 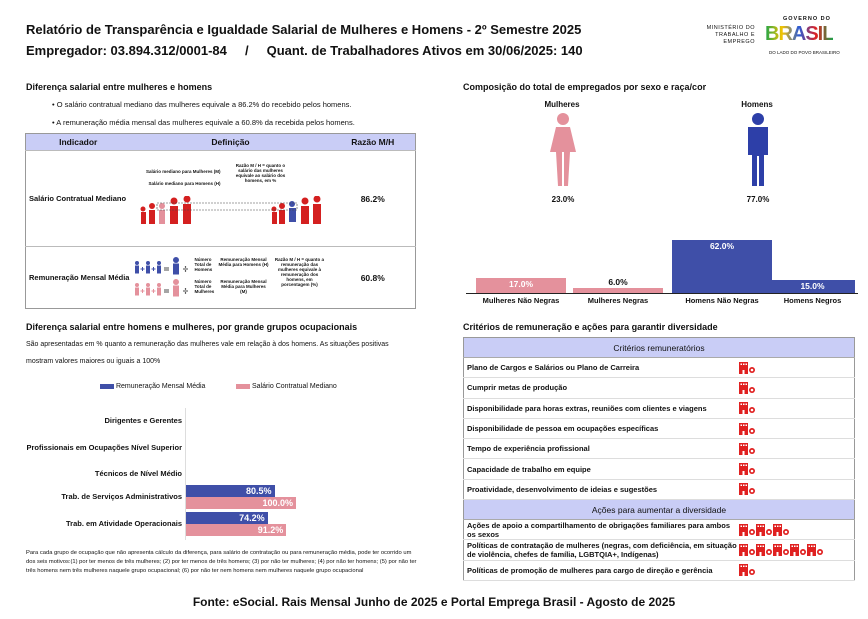 I want to click on gov-logo-text: GOVERNO DO, so click(x=807, y=19).